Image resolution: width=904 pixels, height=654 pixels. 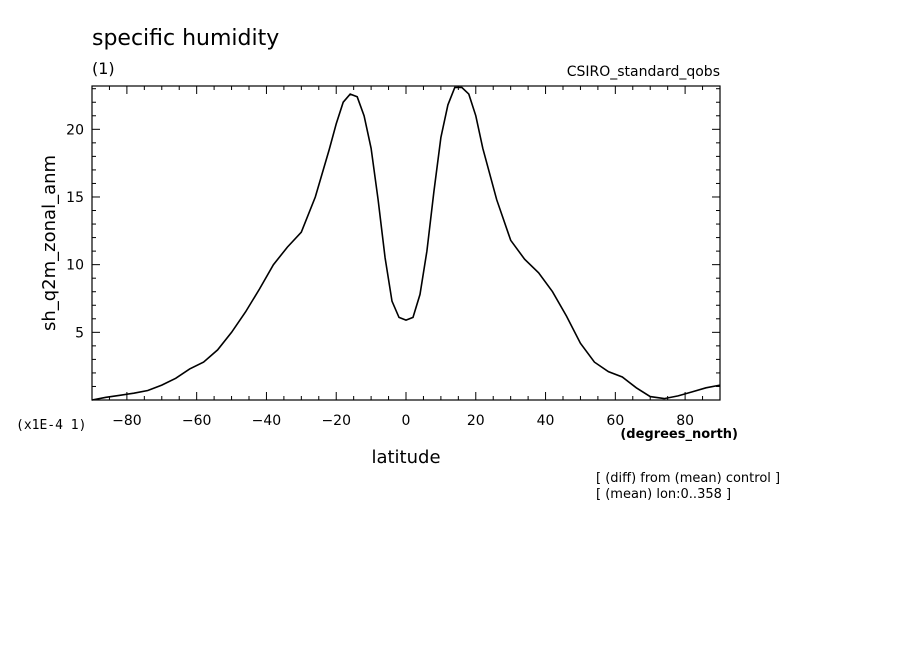 I want to click on x-axis-label: latitude, so click(x=405, y=457).